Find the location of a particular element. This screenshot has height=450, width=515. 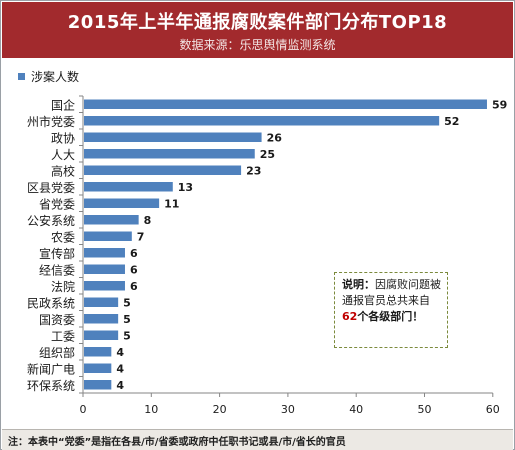

category-label: 州市党委 is located at coordinates (51, 121).